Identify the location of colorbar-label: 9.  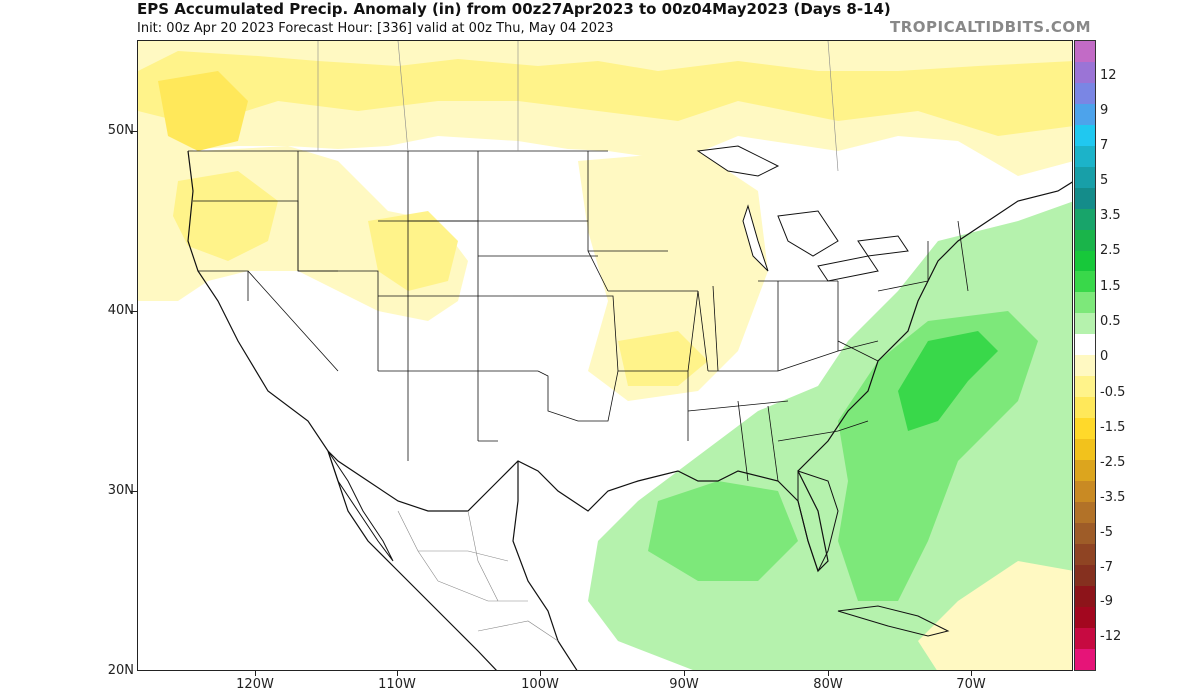
(1104, 110).